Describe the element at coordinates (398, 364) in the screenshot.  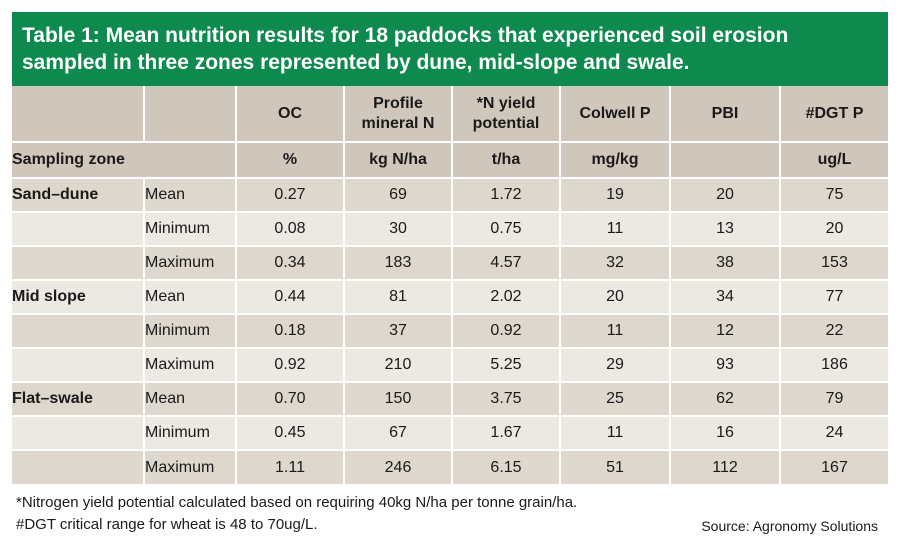
I see `value-cell: 210` at that location.